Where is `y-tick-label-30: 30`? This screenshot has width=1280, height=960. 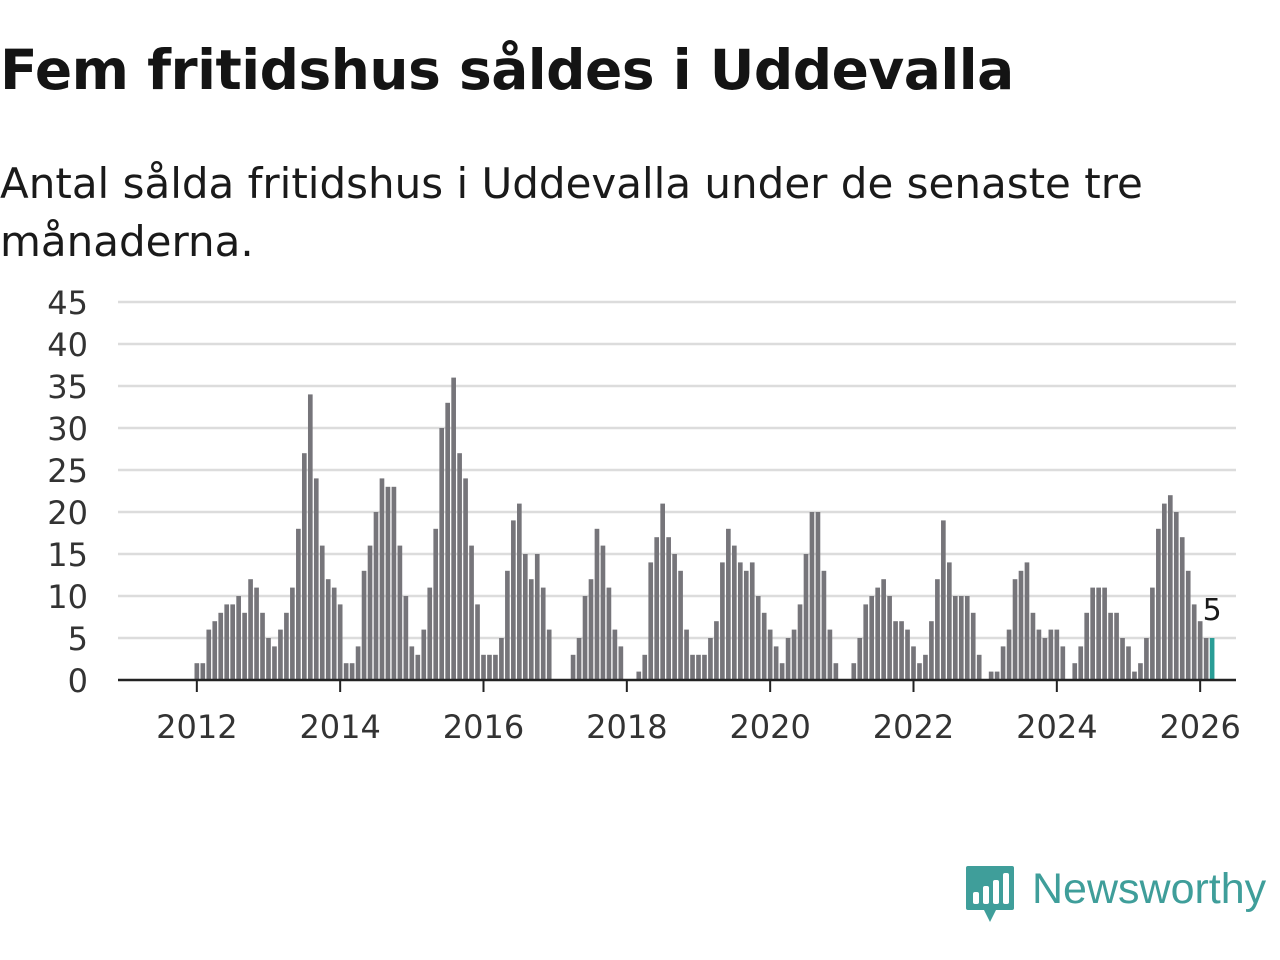
y-tick-label-30: 30 is located at coordinates (67, 429).